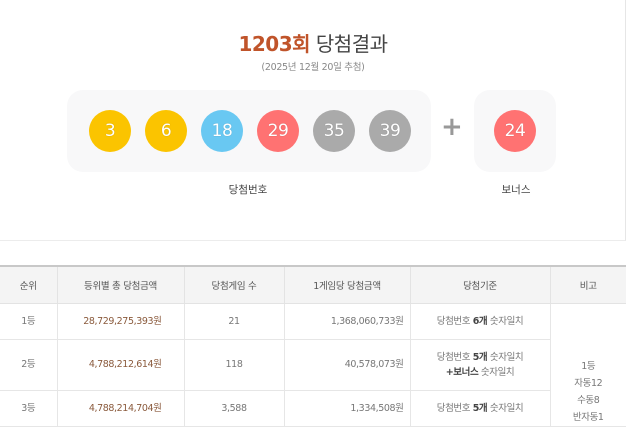 The height and width of the screenshot is (427, 628). What do you see at coordinates (351, 44) in the screenshot?
I see `title-suffix: 당첨결과` at bounding box center [351, 44].